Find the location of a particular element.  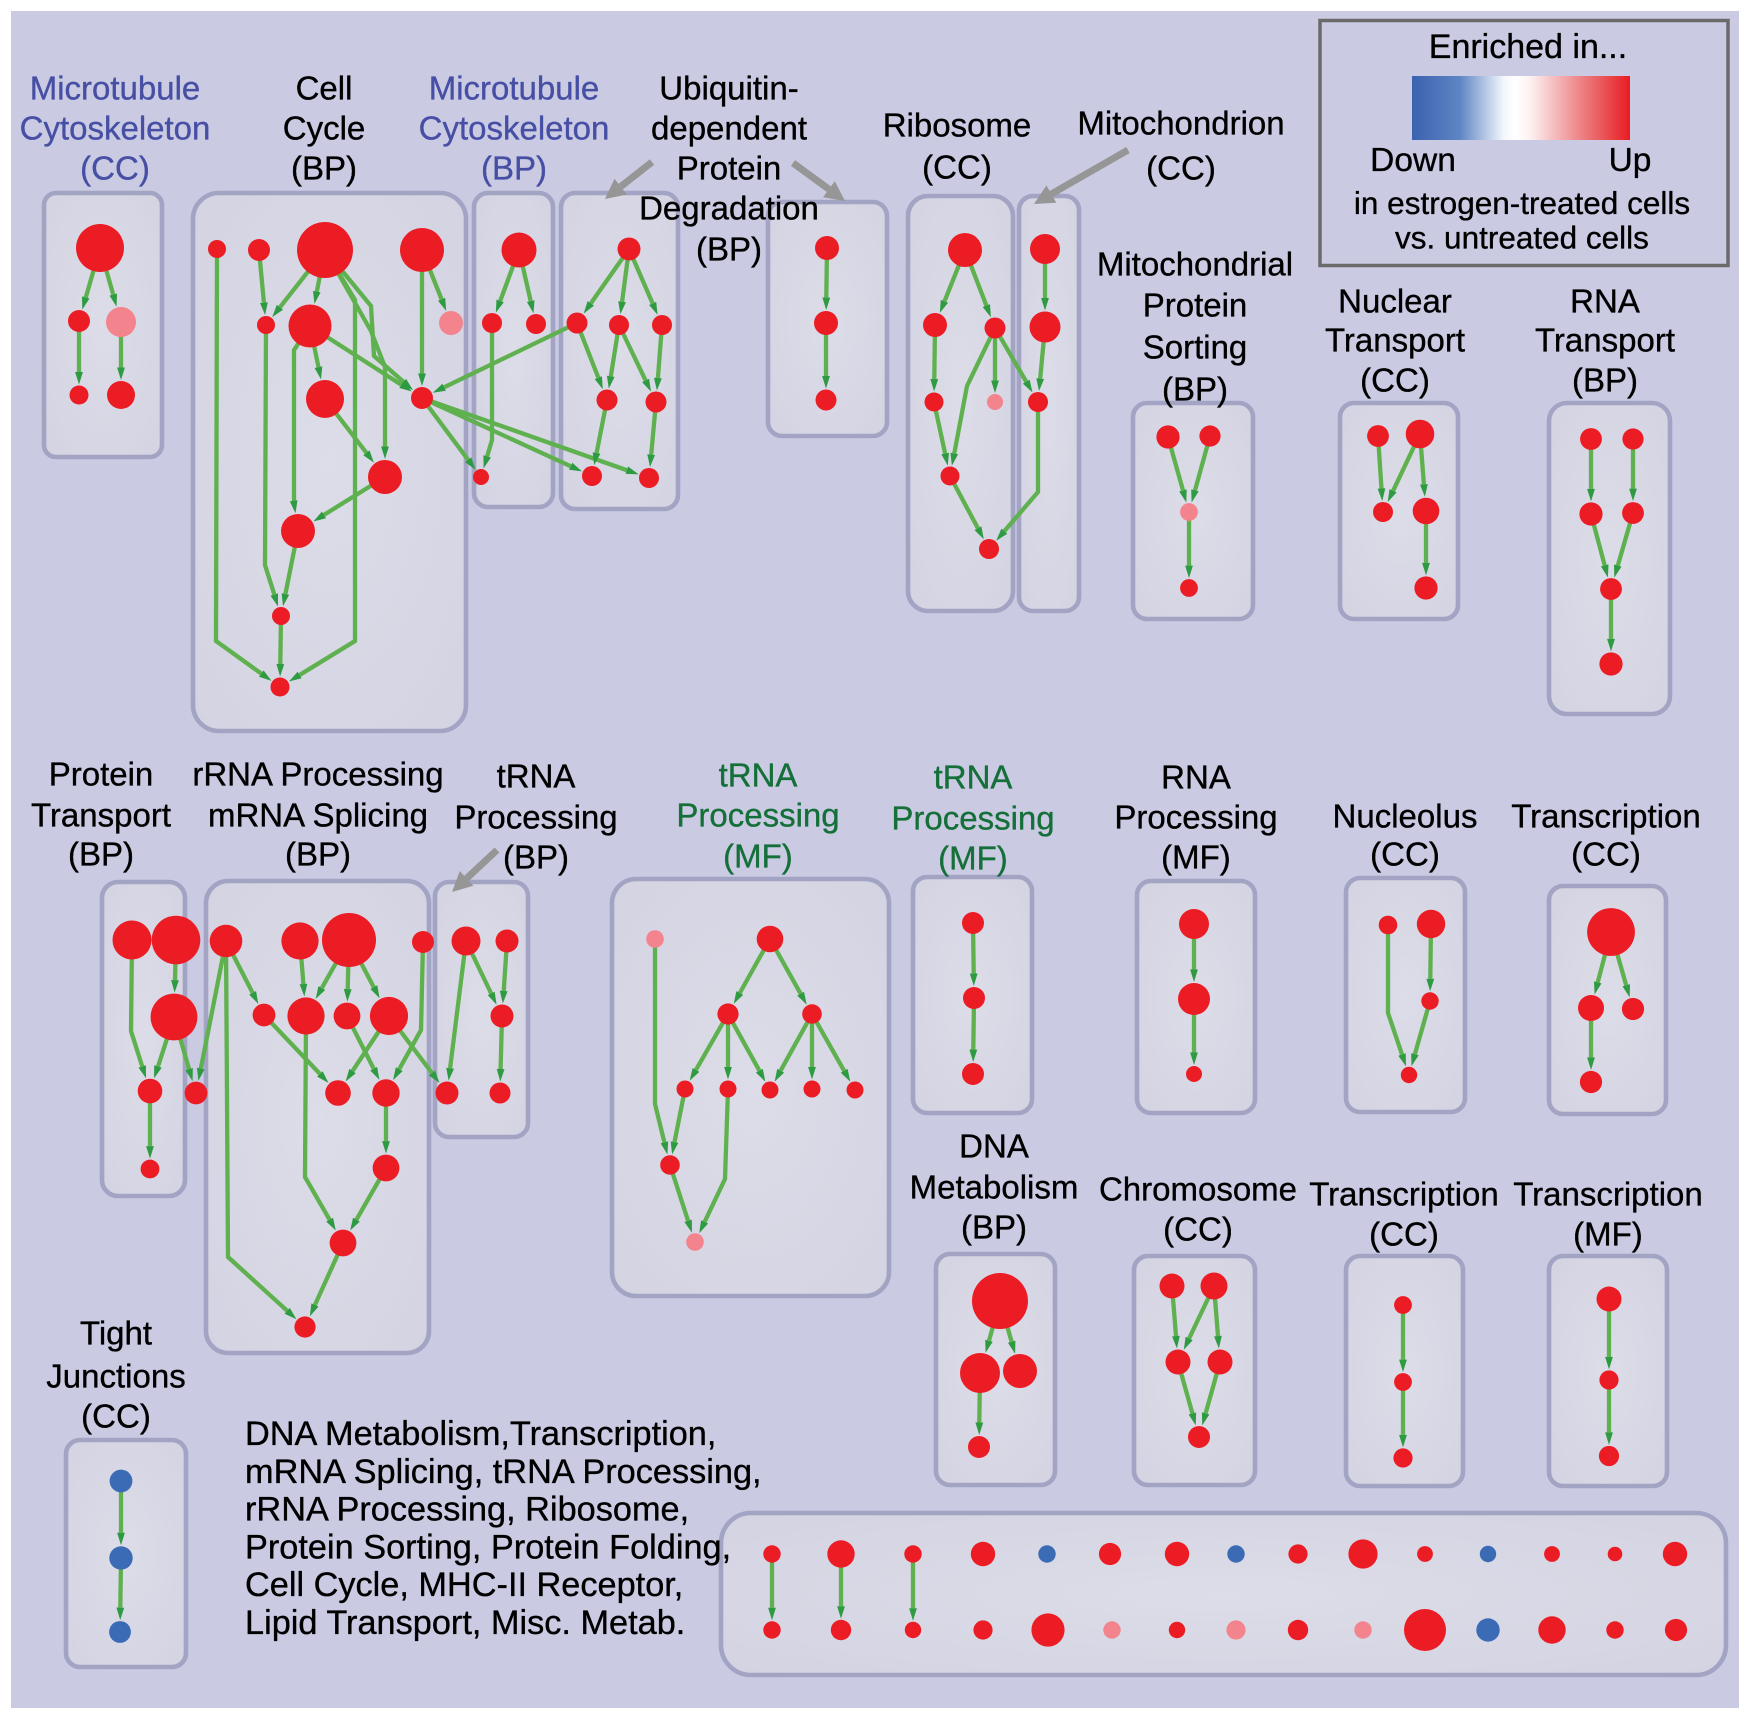

svg-text: DNA is located at coordinates (994, 1146).